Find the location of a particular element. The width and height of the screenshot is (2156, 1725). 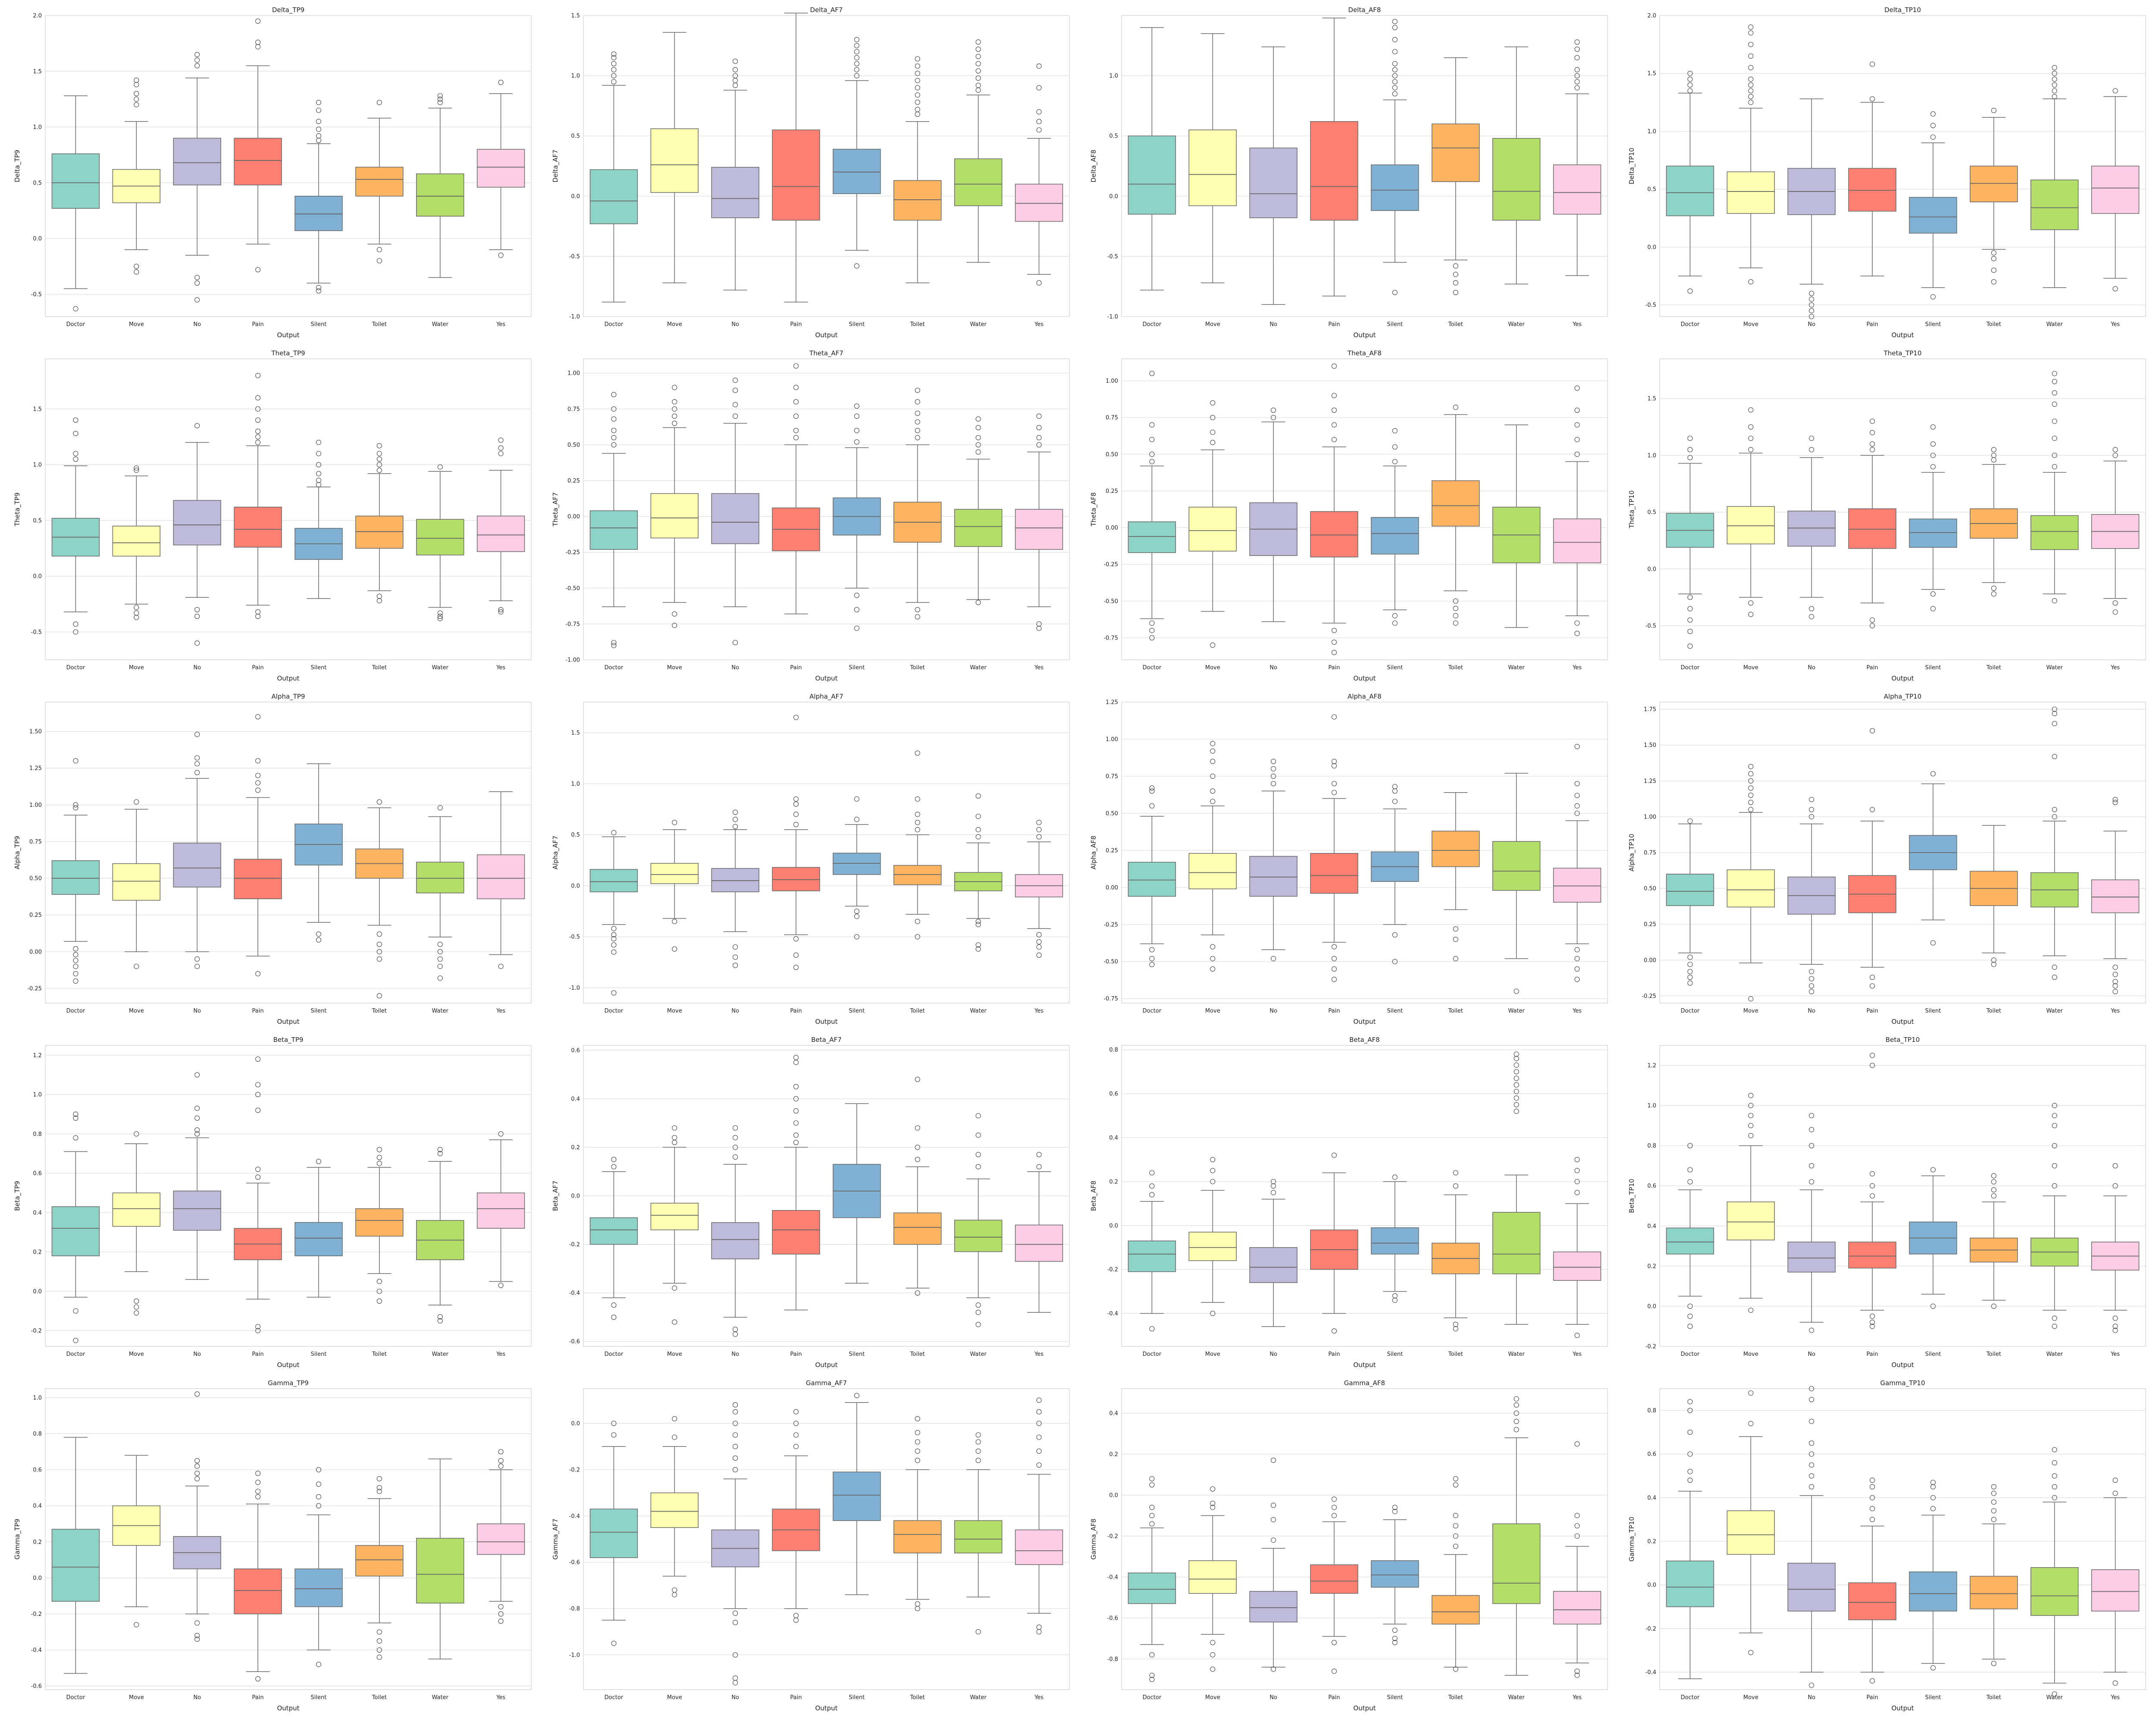

y-tick-label: -1.0 is located at coordinates (574, 317).